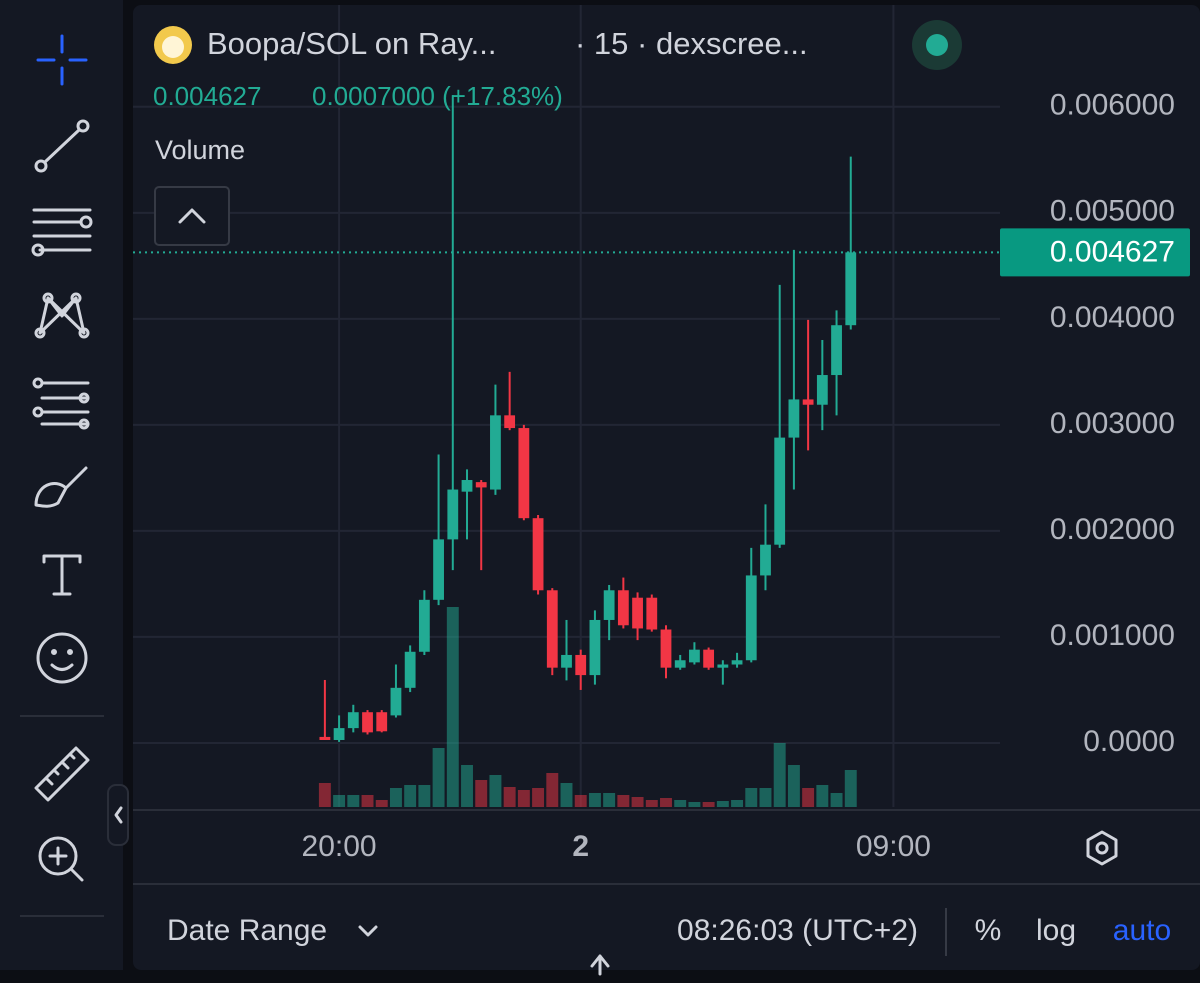 This screenshot has height=983, width=1200. I want to click on pattern-tool, so click(62, 315).